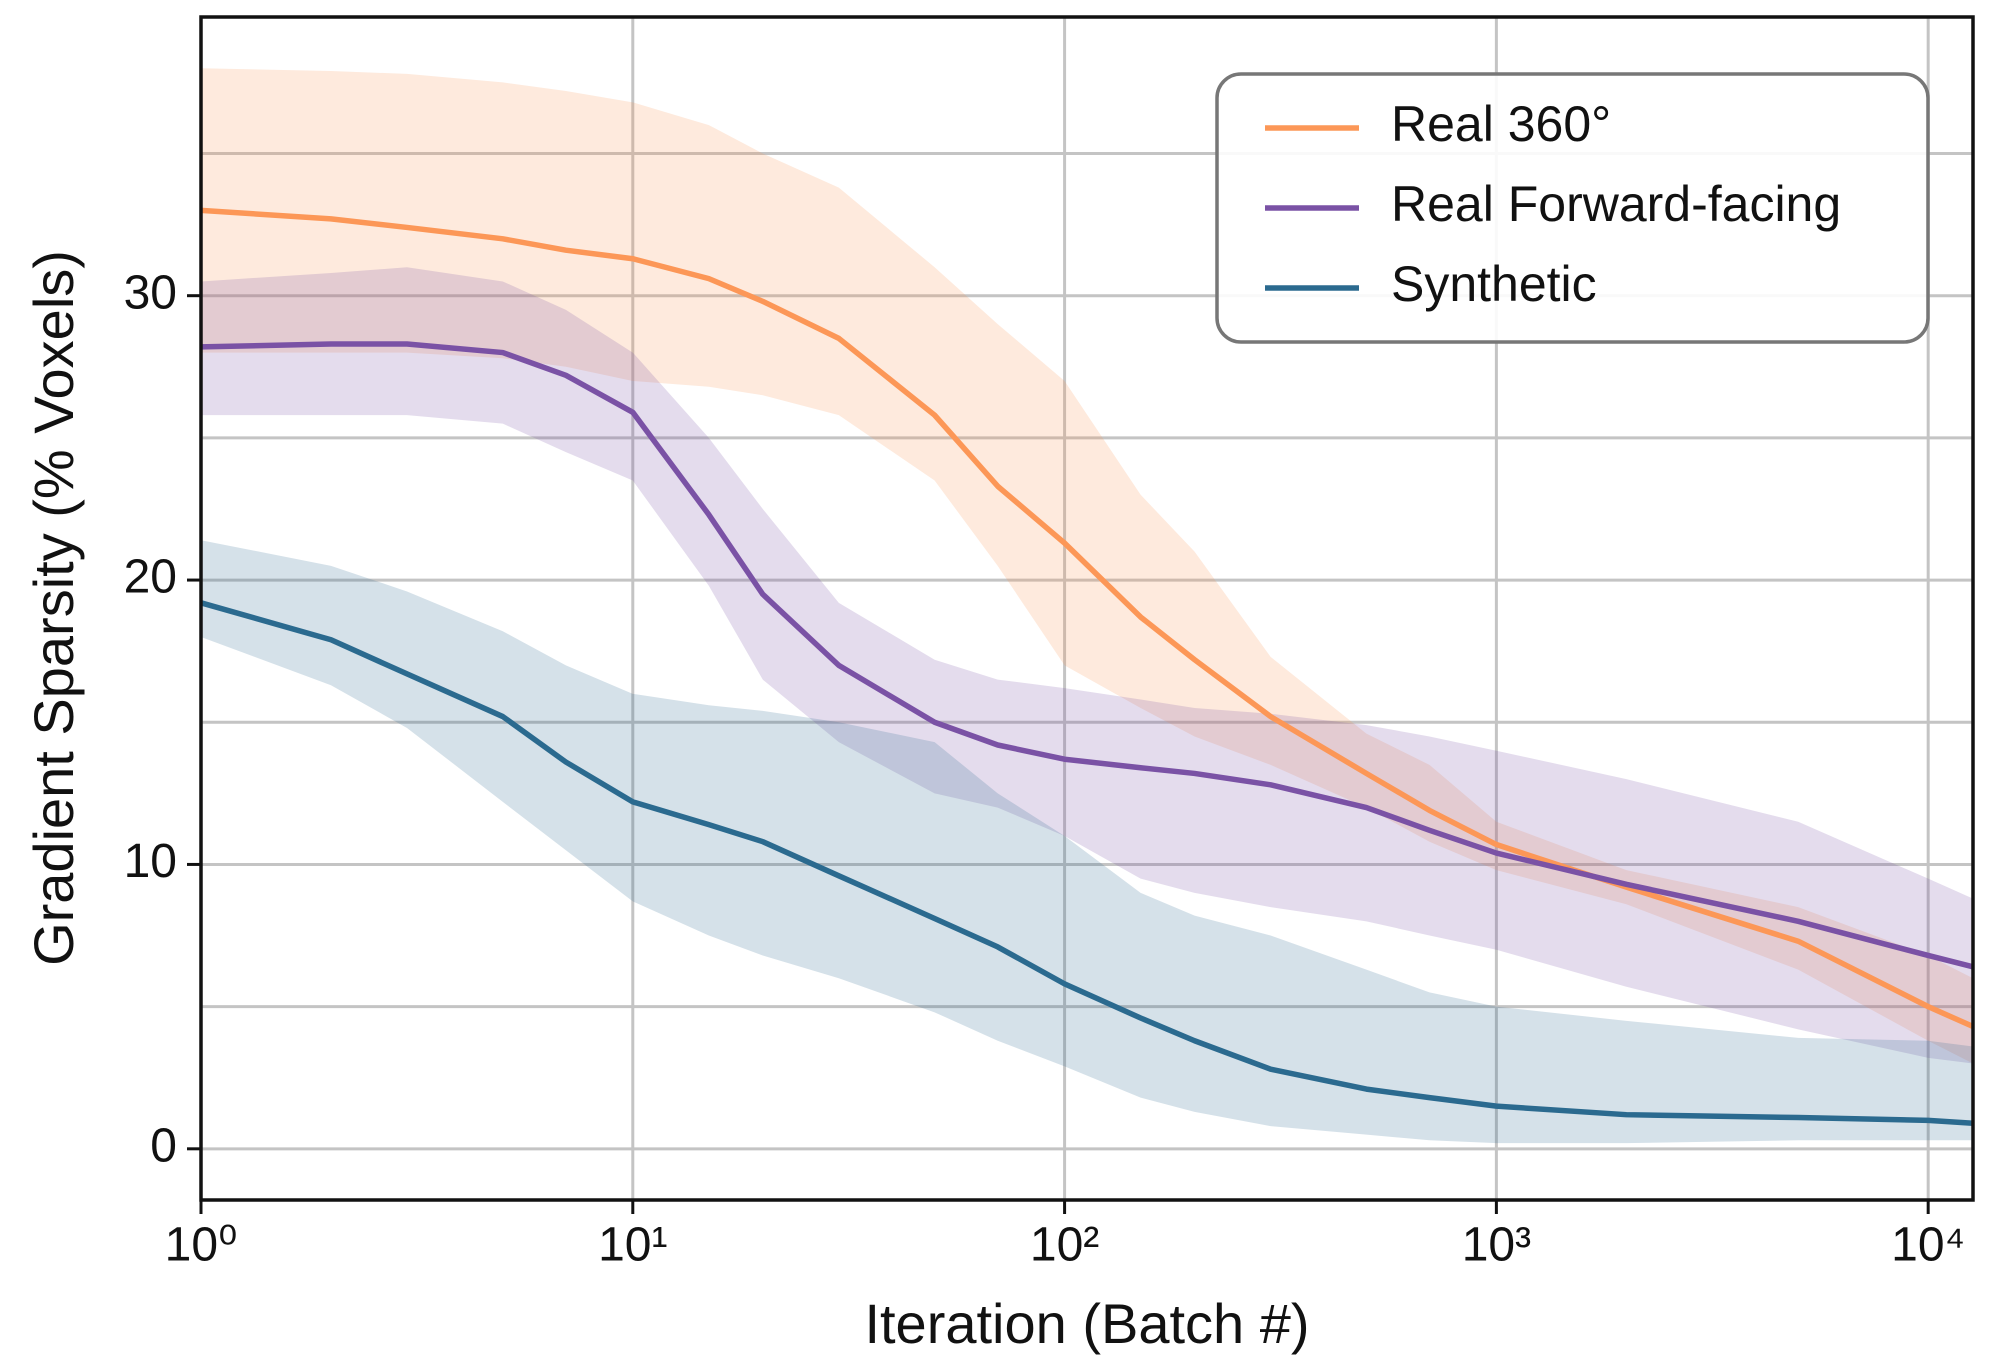 This screenshot has width=2000, height=1370. What do you see at coordinates (1064, 1245) in the screenshot?
I see `x-tick-label: 10²` at bounding box center [1064, 1245].